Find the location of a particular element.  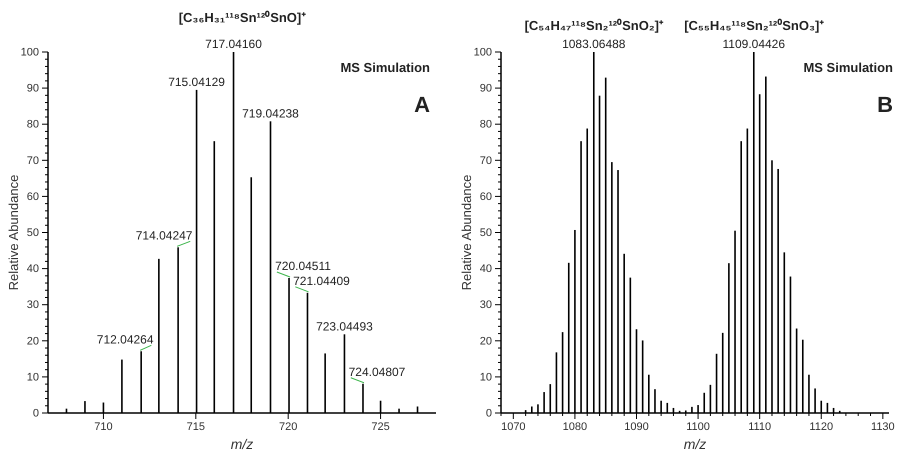

annotation: 720.04511 is located at coordinates (303, 265).